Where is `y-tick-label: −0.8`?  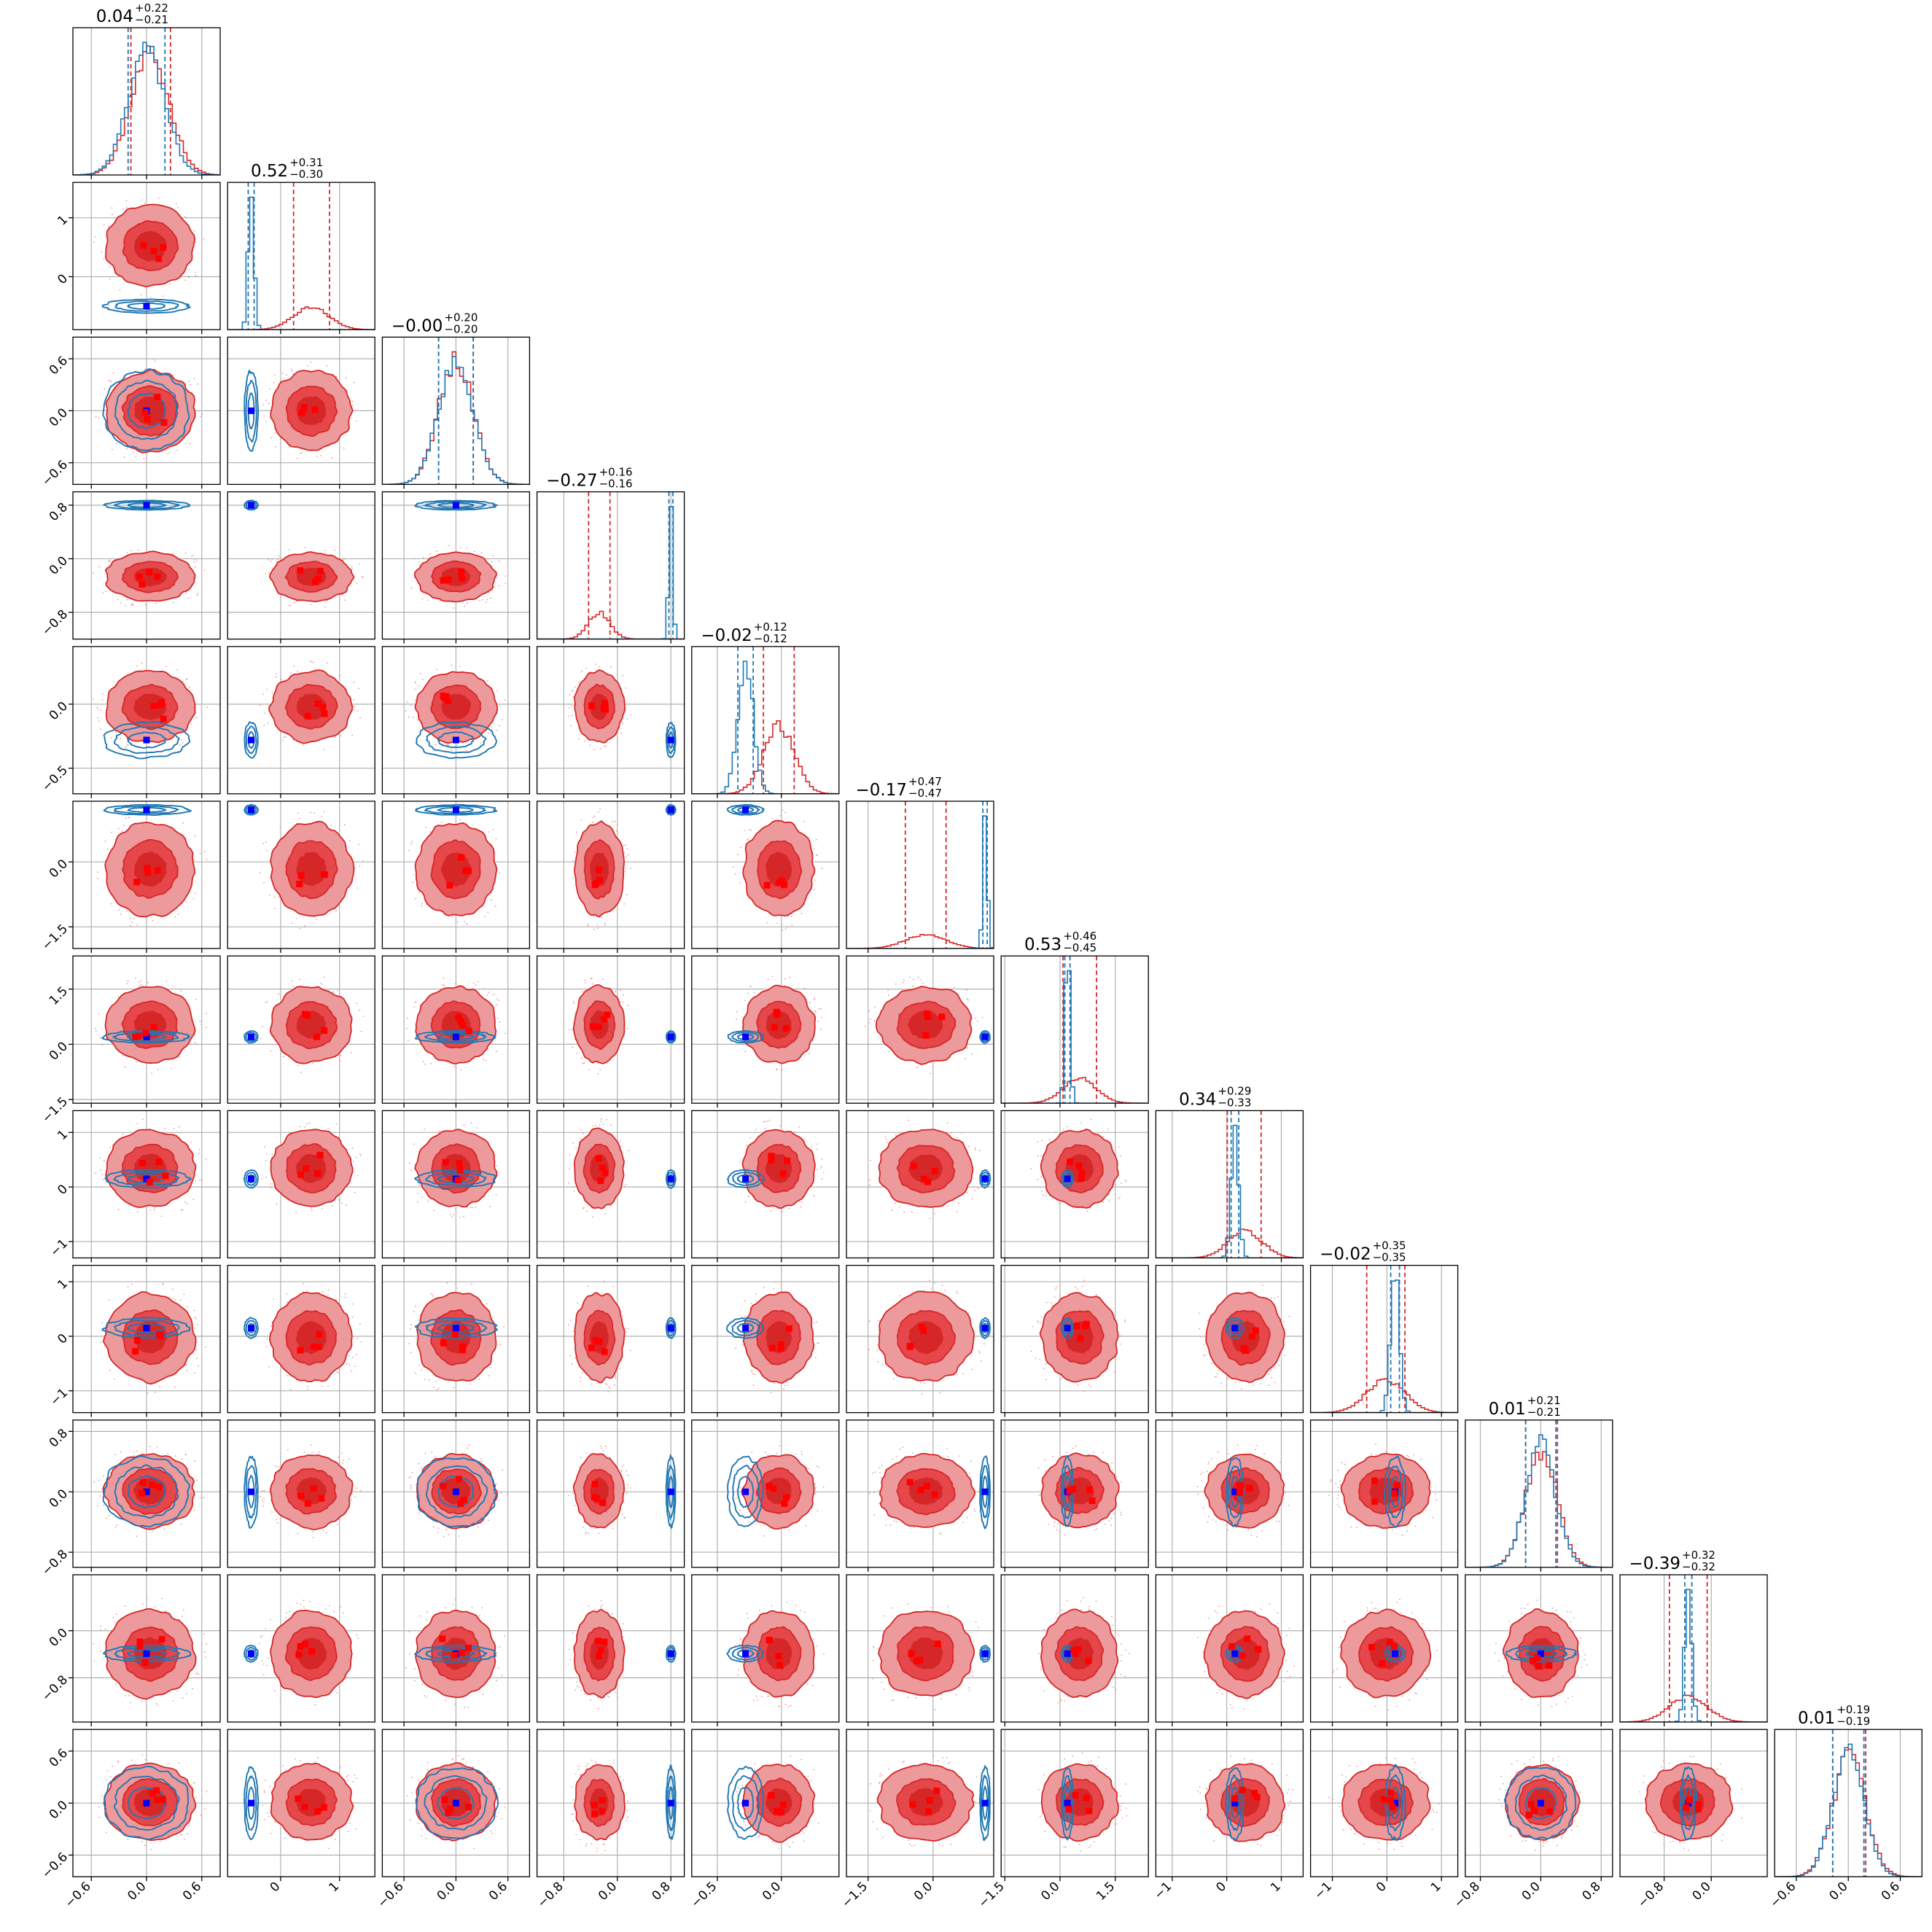
y-tick-label: −0.8 is located at coordinates (55, 1688).